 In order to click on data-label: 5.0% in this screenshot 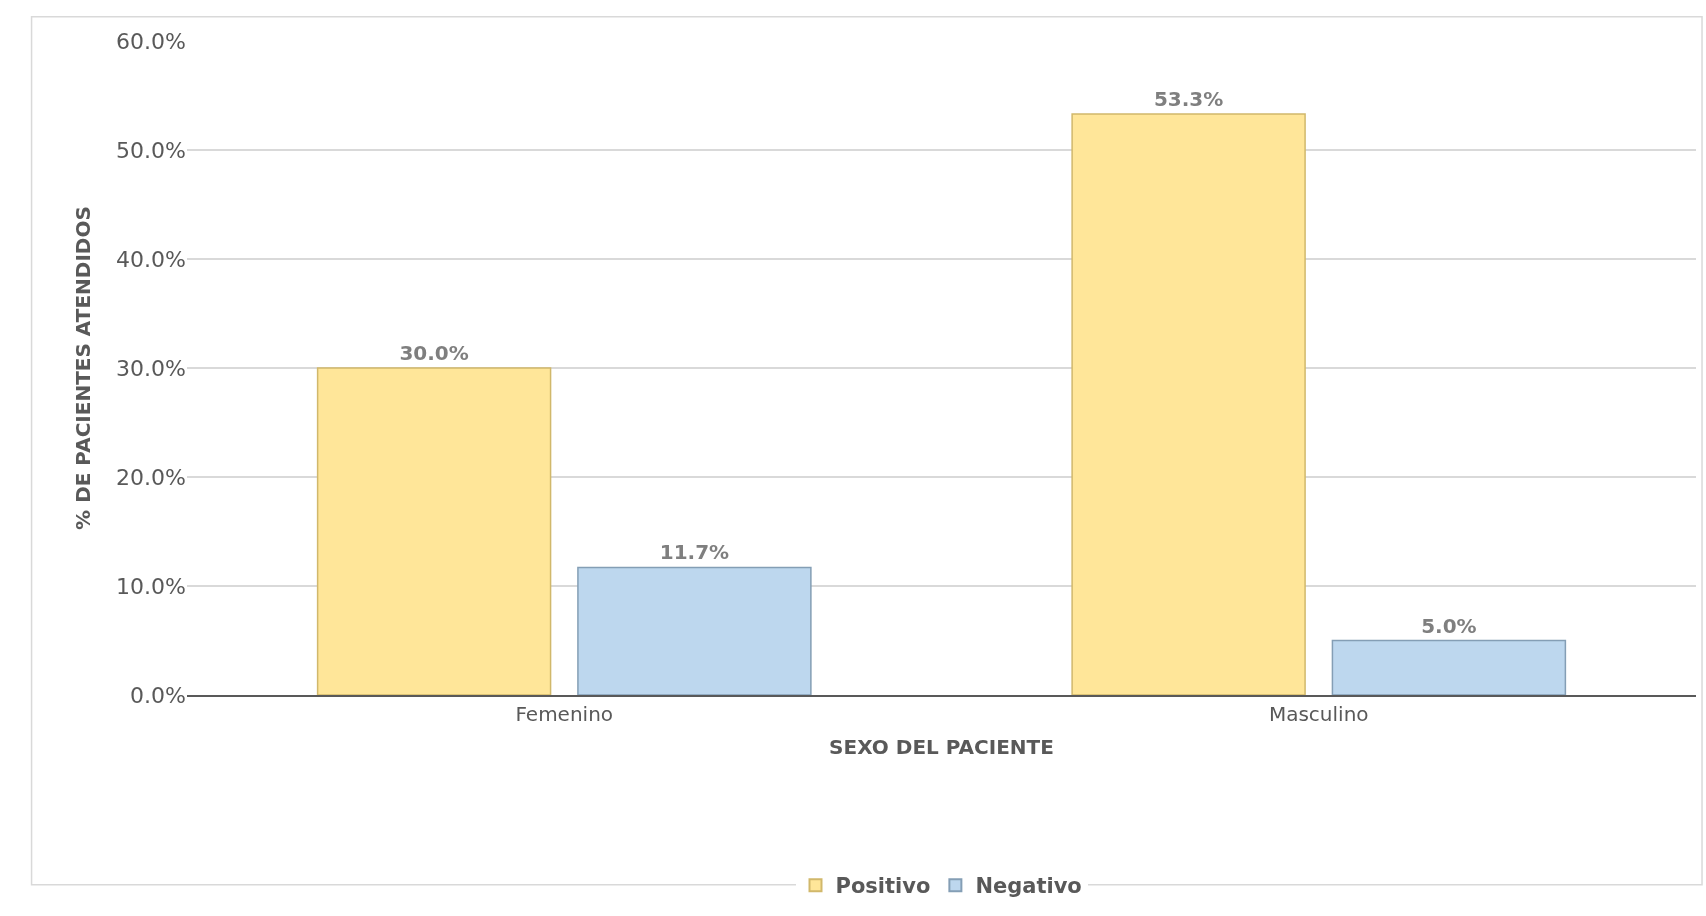, I will do `click(1449, 625)`.